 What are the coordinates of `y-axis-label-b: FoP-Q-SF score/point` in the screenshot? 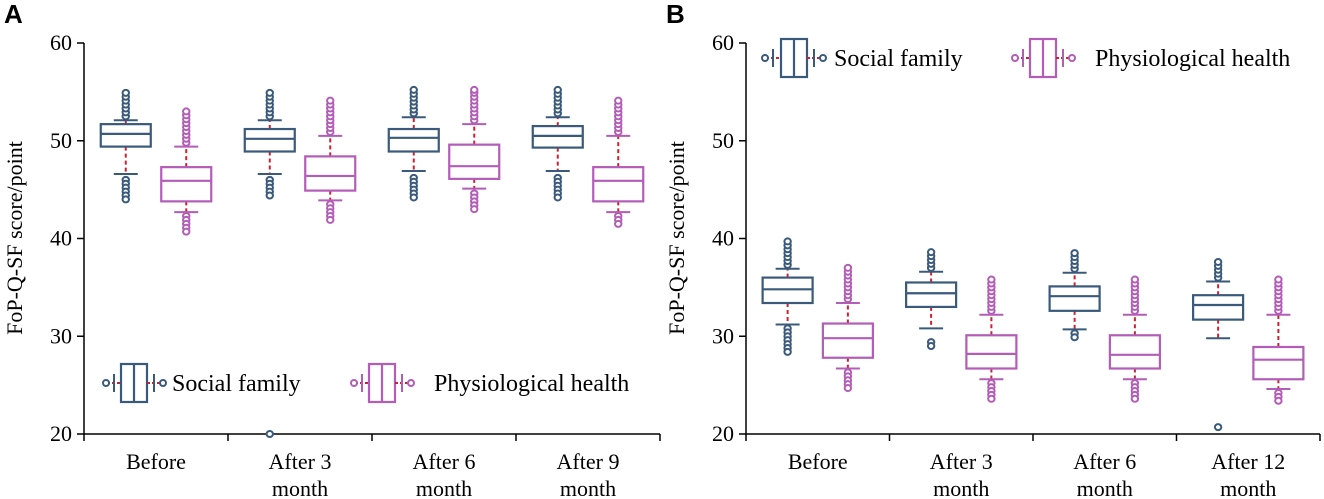 It's located at (676, 238).